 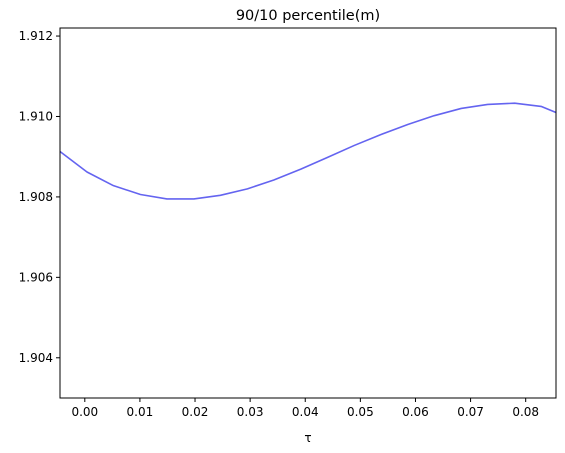 I want to click on y-axis-ticks: 1.904 1.906 1.908 1.910 1.912, so click(x=39, y=197).